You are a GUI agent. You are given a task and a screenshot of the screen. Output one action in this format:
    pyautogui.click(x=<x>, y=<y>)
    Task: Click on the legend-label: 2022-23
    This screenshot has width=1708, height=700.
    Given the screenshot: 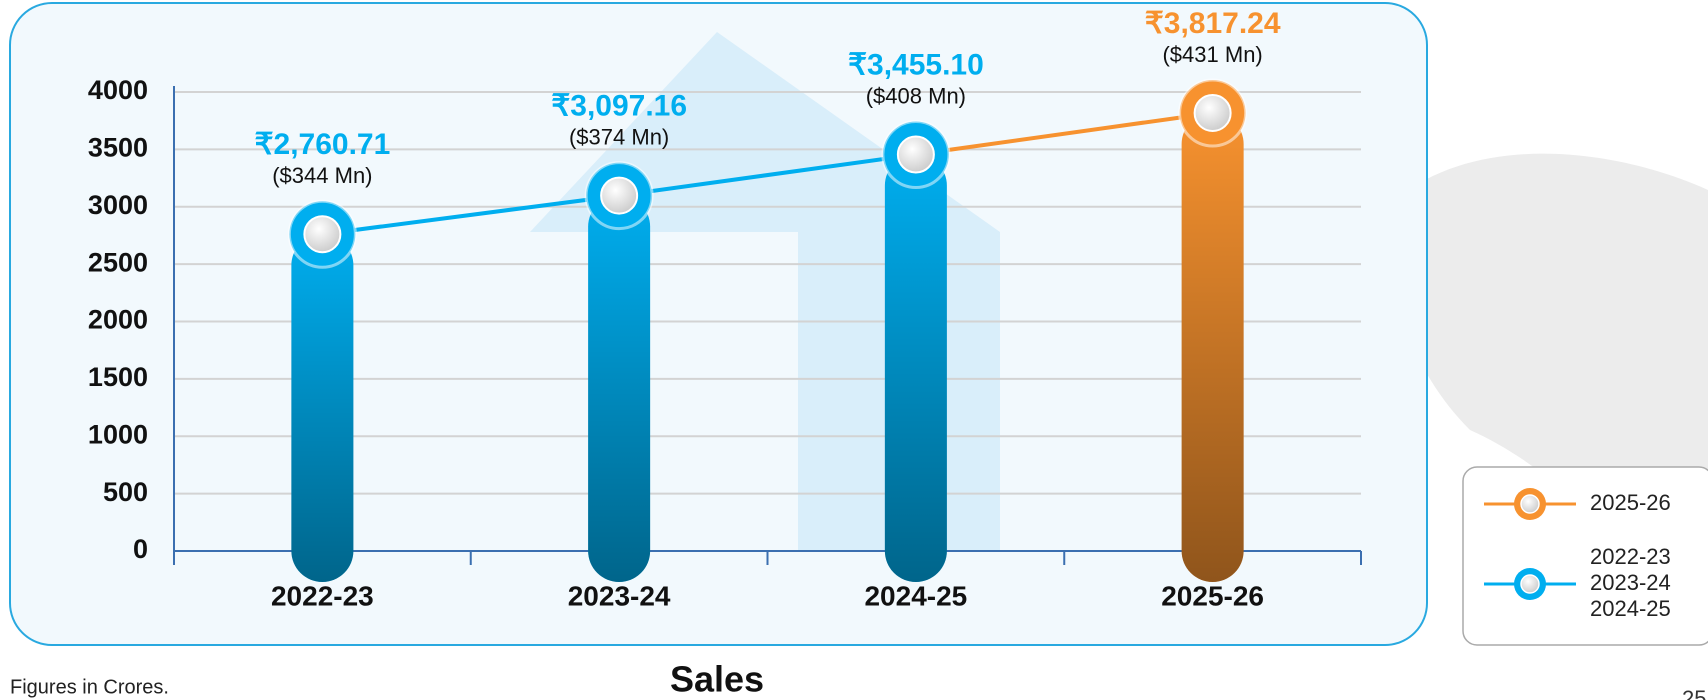 What is the action you would take?
    pyautogui.click(x=1630, y=556)
    